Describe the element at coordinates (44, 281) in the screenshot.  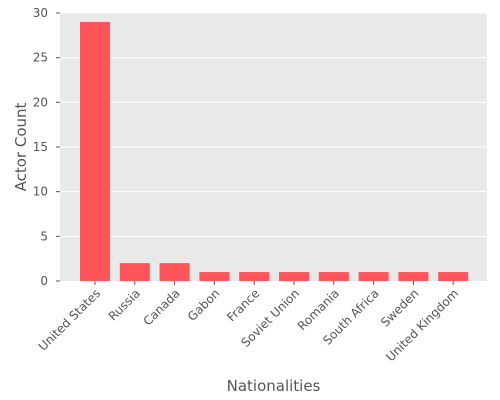
I see `y-tick-label: 0` at that location.